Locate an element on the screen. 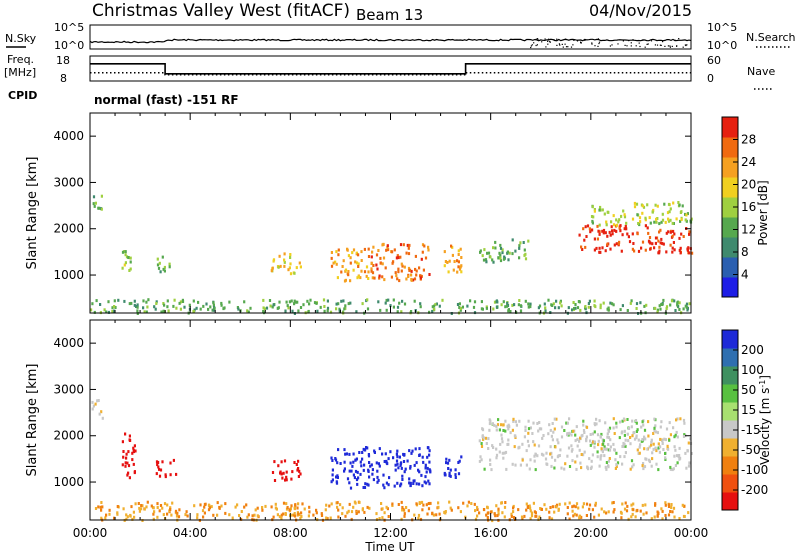 Image resolution: width=800 pixels, height=554 pixels. nave-tick-bottom: 0 is located at coordinates (710, 78).